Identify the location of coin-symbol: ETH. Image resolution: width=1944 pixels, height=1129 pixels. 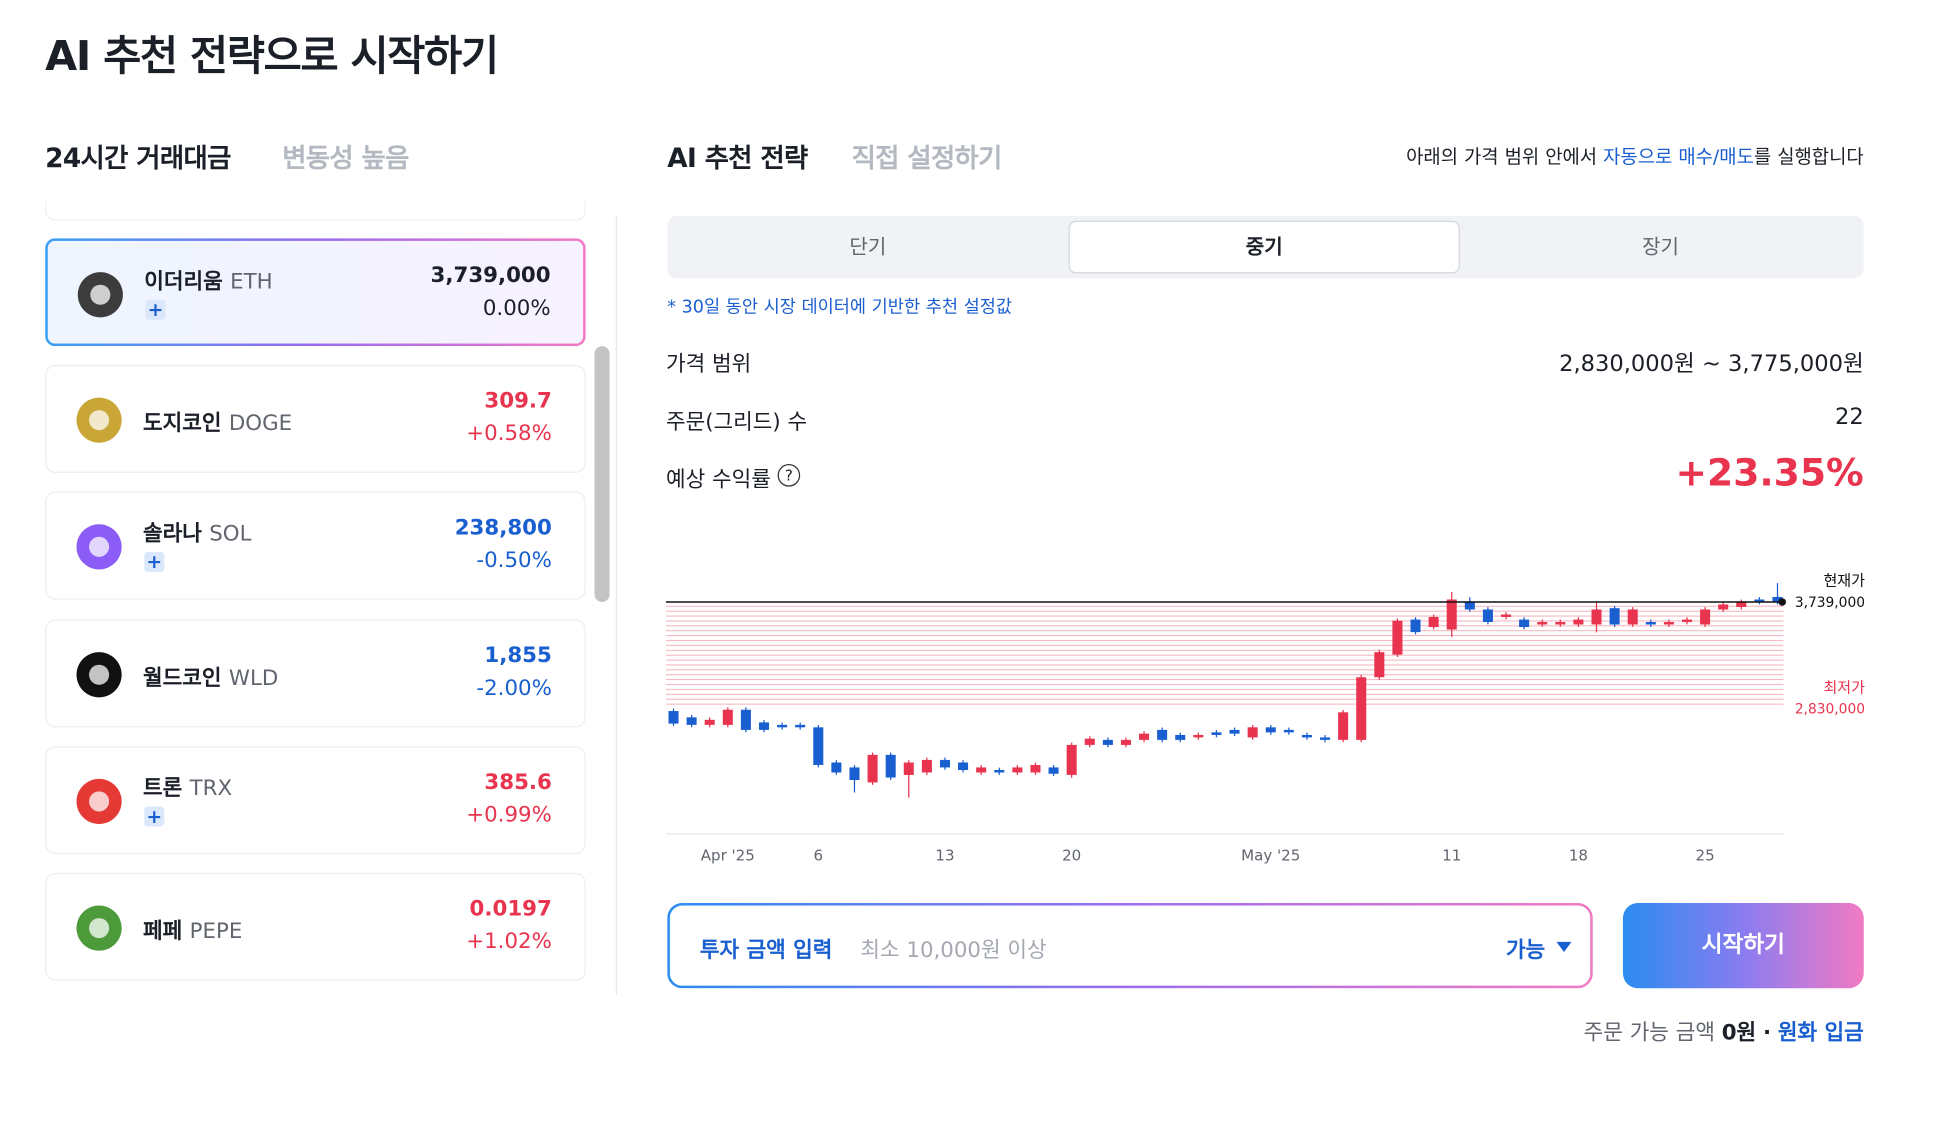
(251, 282).